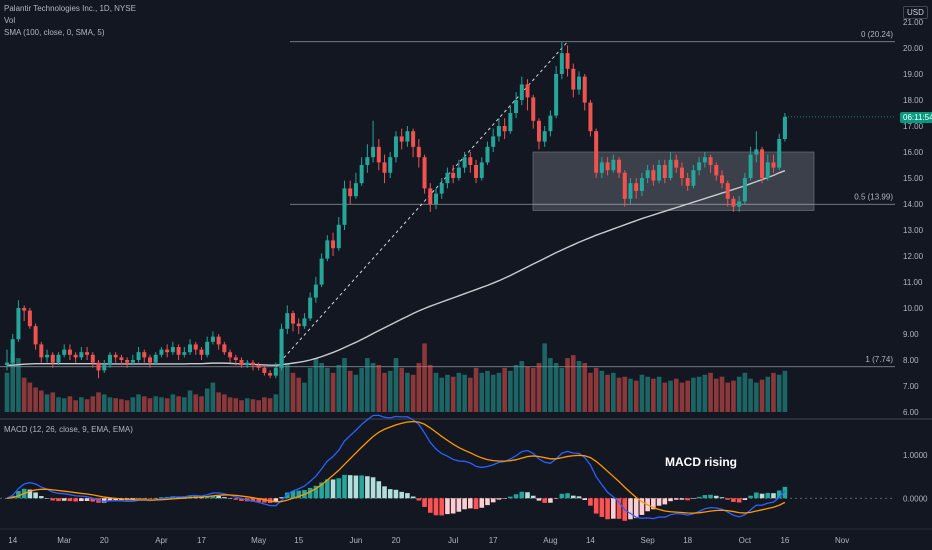 The image size is (932, 550). Describe the element at coordinates (913, 100) in the screenshot. I see `y-tick-label: 18.00` at that location.